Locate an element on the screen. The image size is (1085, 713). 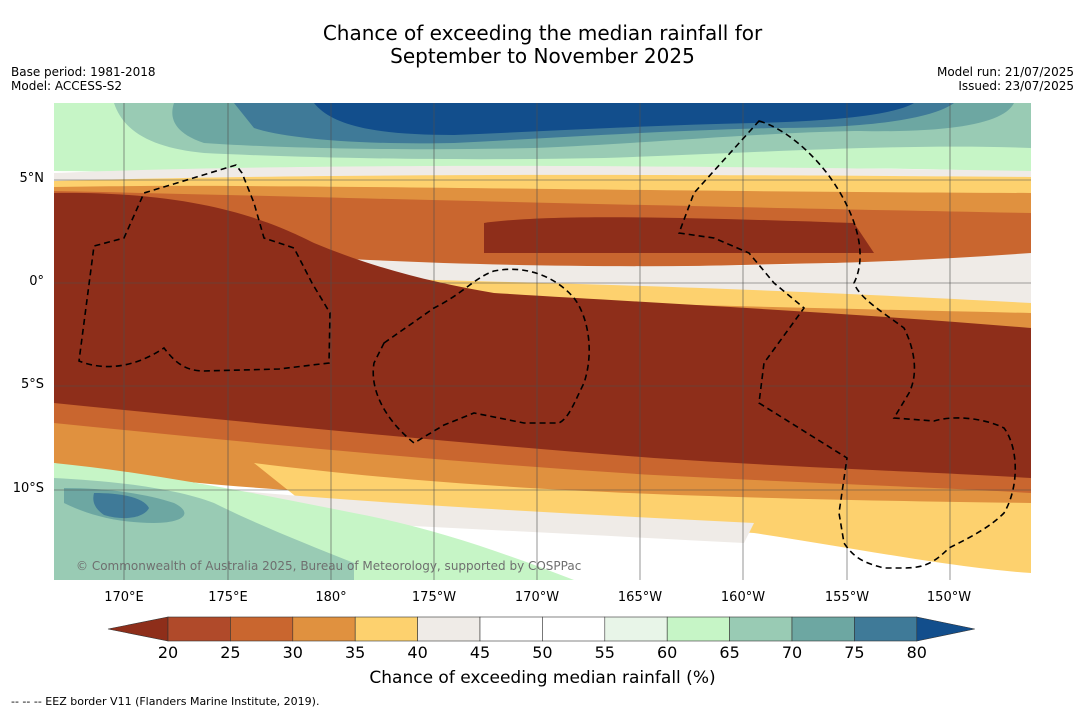
model-name: Model: ACCESS-S2 is located at coordinates (67, 86).